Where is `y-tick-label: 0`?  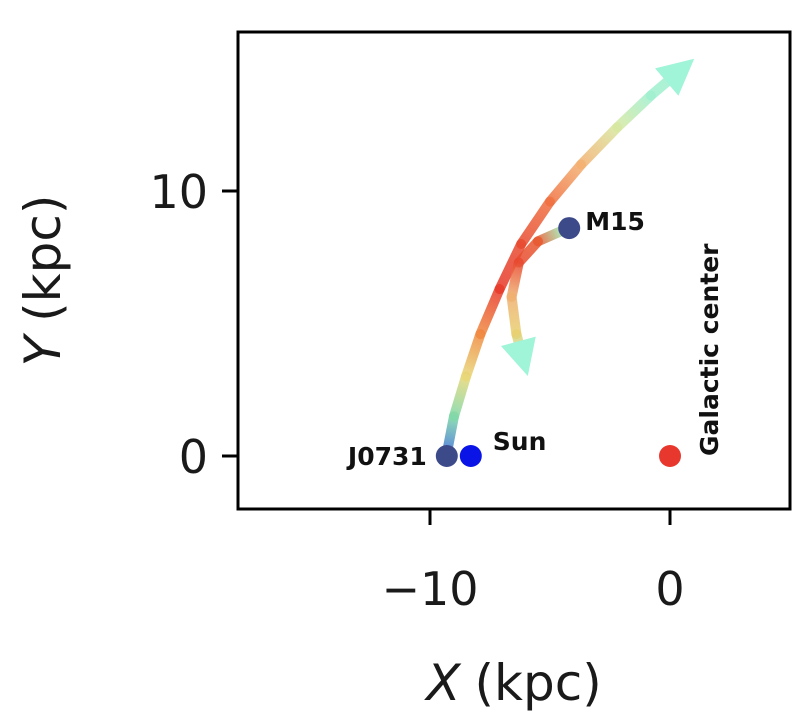
y-tick-label: 0 is located at coordinates (193, 457).